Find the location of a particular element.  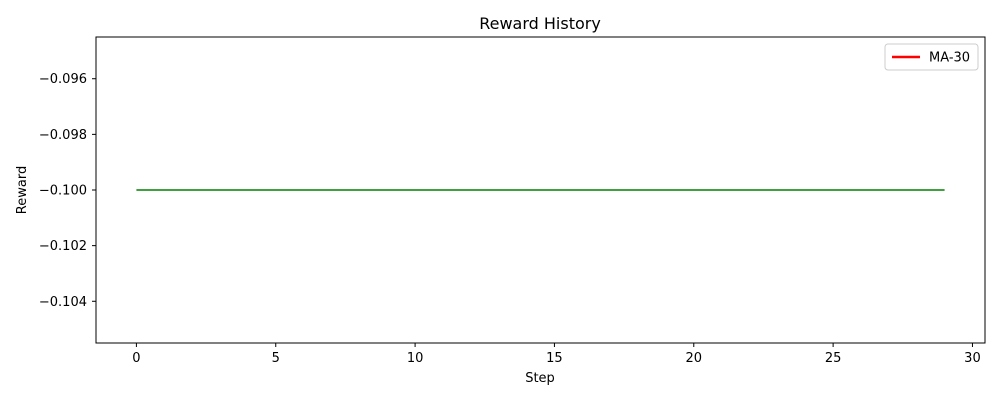

x-axis-label: Step is located at coordinates (540, 378).